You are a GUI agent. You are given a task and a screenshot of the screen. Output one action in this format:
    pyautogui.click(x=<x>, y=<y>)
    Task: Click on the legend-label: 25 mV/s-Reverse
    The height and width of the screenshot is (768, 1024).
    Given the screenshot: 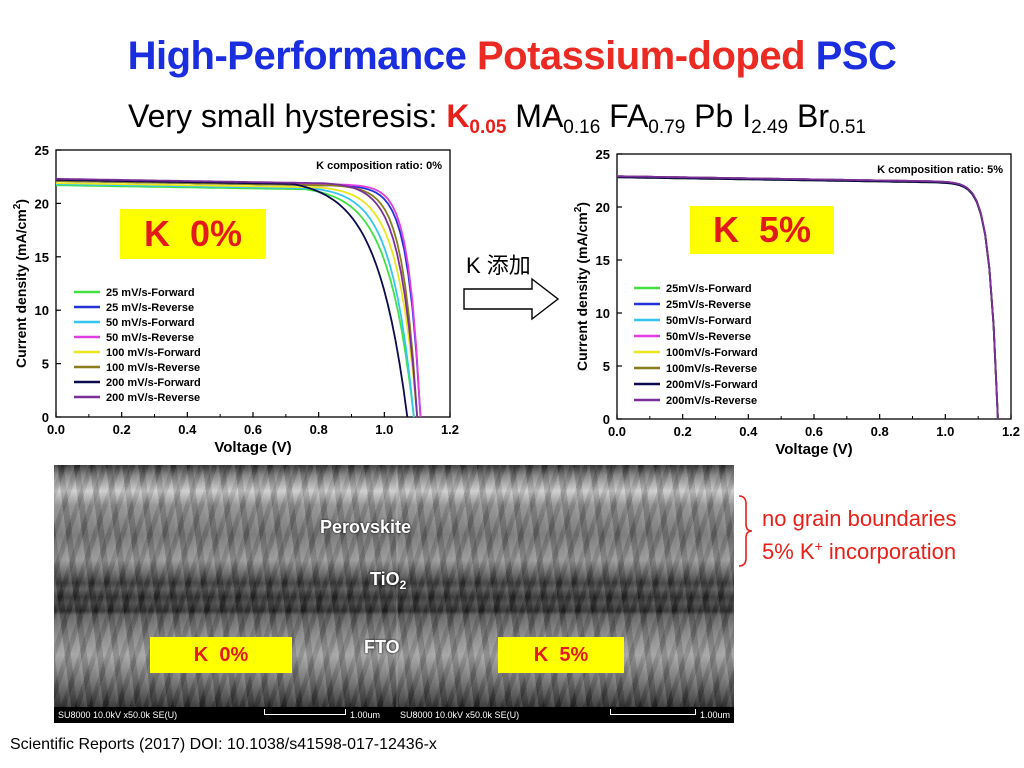 What is the action you would take?
    pyautogui.click(x=150, y=308)
    